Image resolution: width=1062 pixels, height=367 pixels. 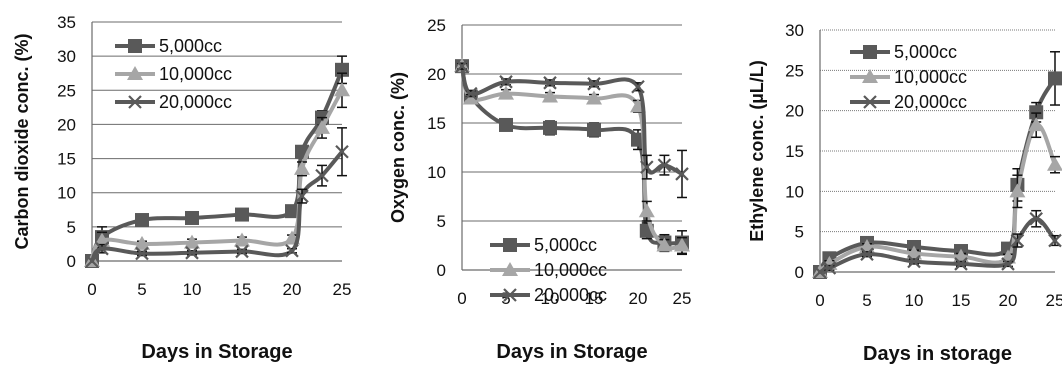 What do you see at coordinates (937, 354) in the screenshot?
I see `x-axis-label: Days in storage` at bounding box center [937, 354].